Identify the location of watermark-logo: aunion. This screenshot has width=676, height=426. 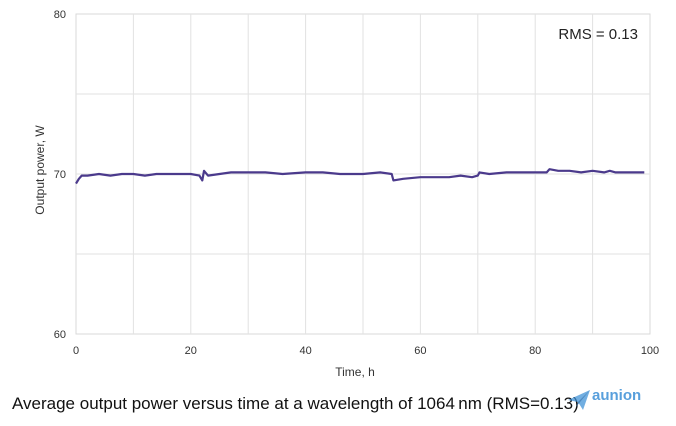
(614, 401).